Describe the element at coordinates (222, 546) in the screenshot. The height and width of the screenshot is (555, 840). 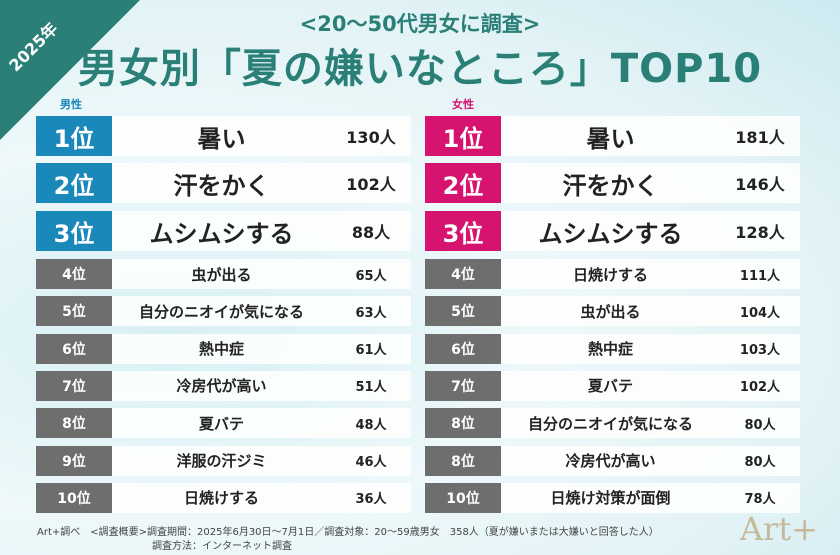
I see `footnote-line-2: 調査方法：インターネット調査` at that location.